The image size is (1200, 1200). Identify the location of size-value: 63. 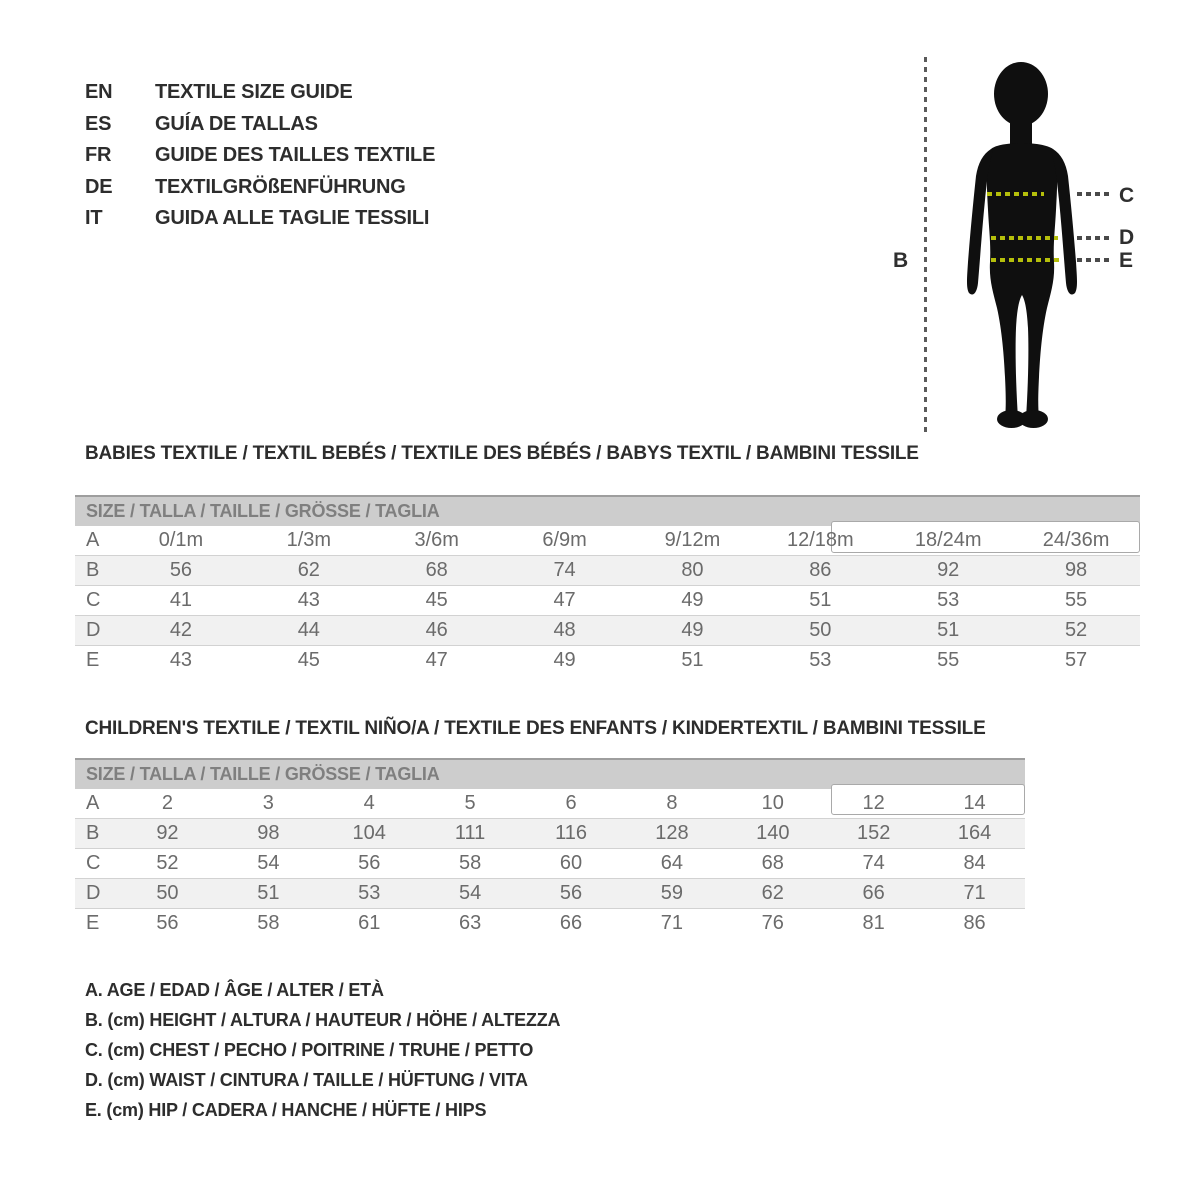
(470, 923).